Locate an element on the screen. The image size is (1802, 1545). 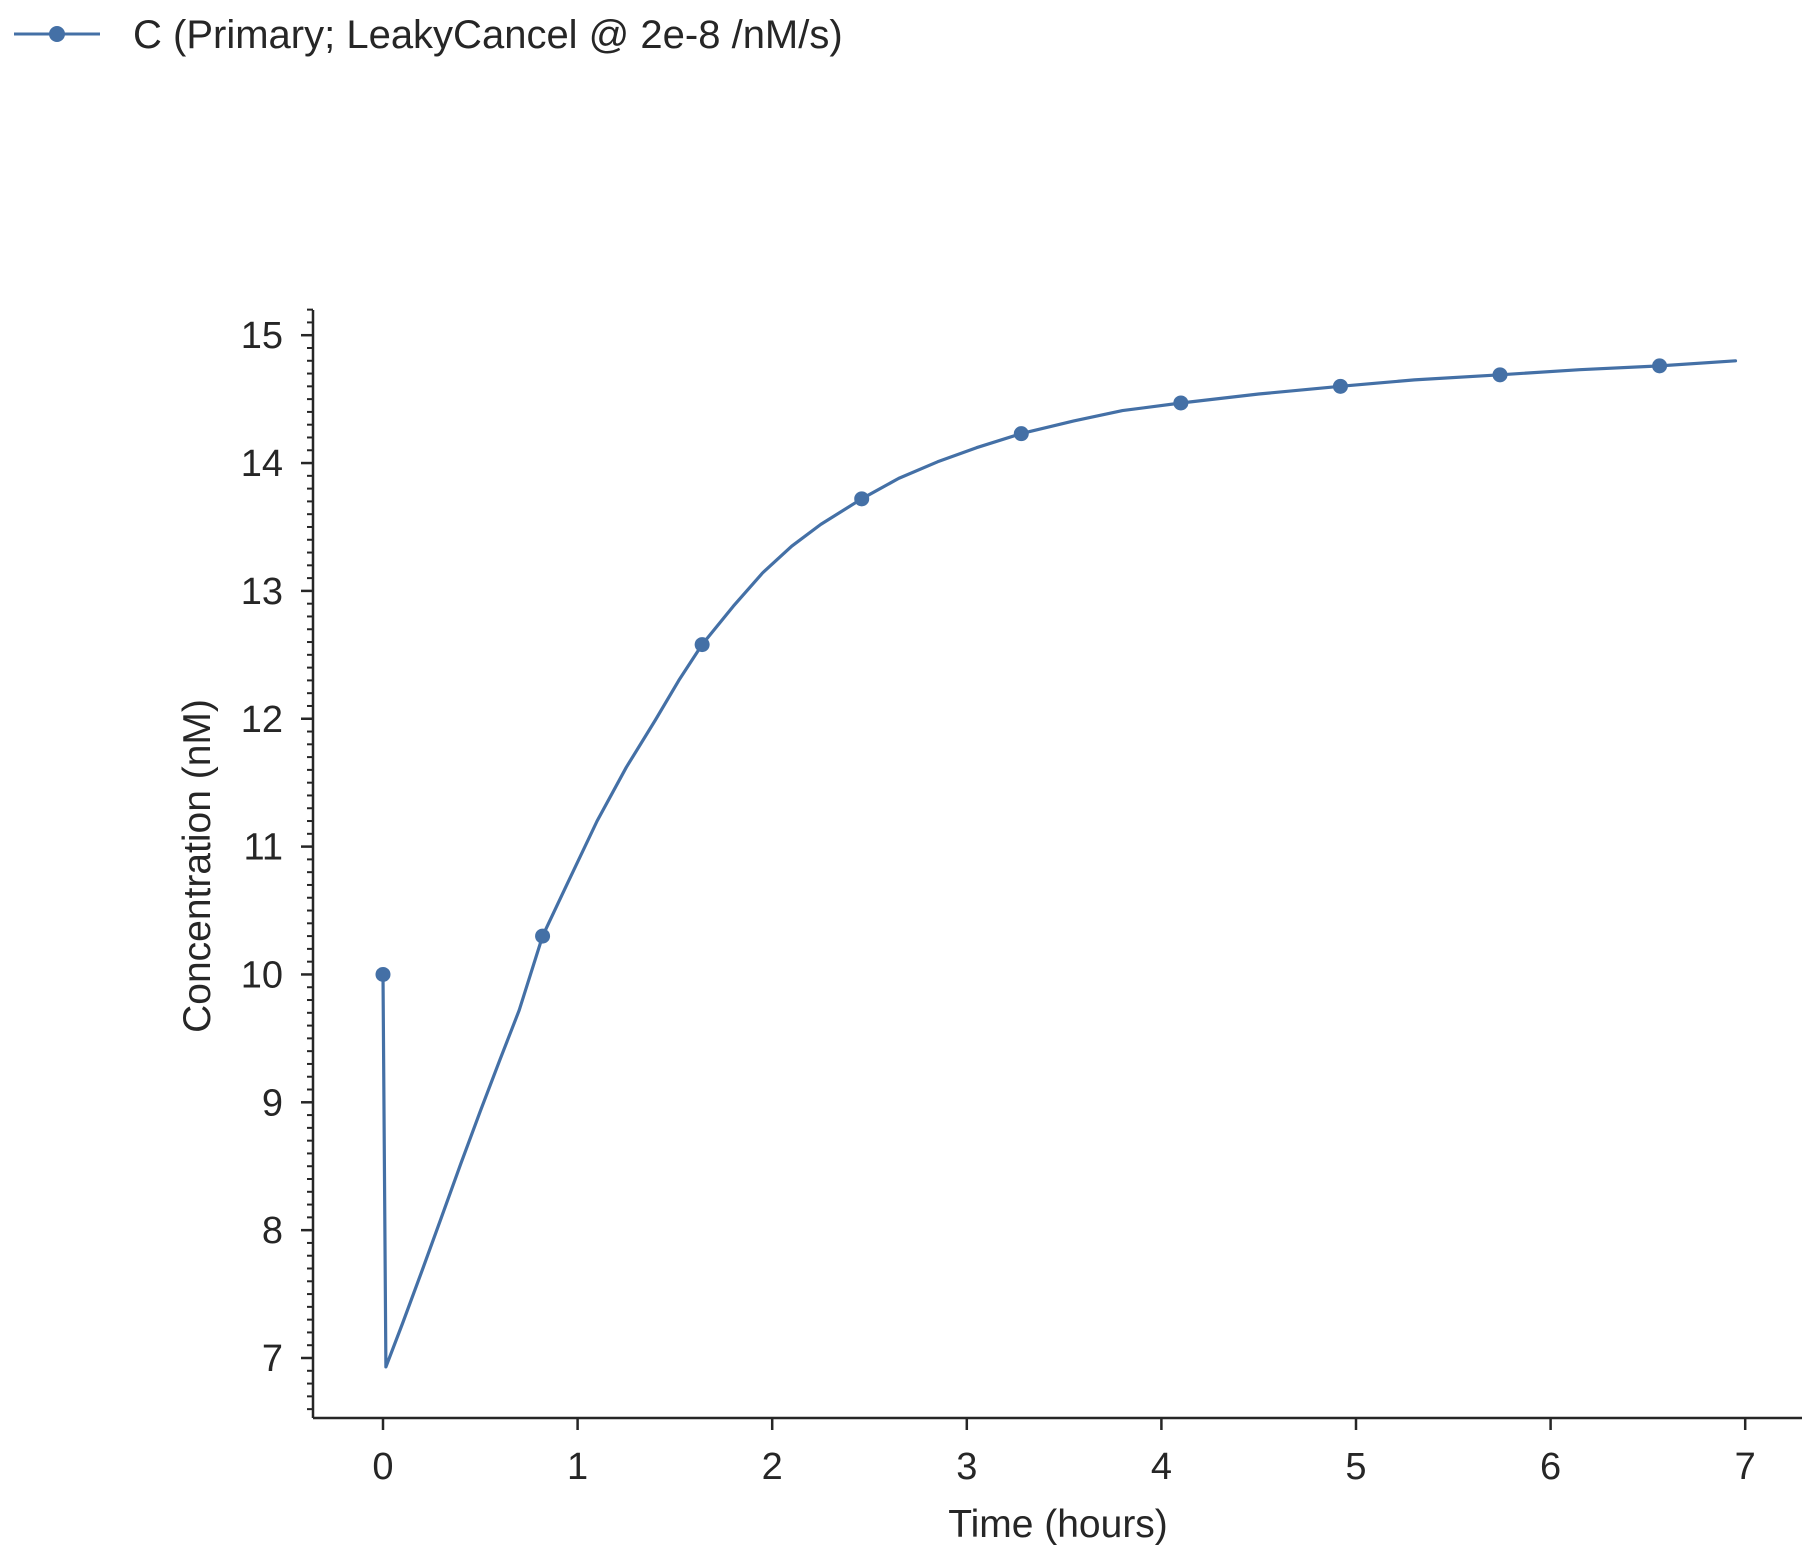
x-tick-label: 0 is located at coordinates (382, 1467).